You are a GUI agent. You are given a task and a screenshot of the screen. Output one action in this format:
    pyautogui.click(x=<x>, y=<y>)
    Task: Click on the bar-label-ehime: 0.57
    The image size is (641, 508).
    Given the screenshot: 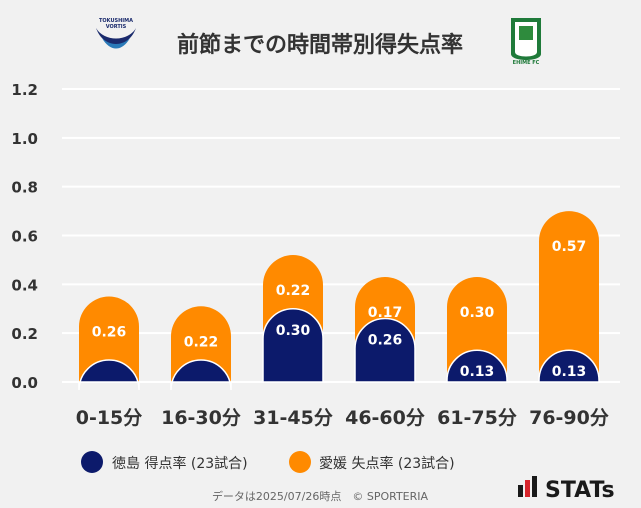 What is the action you would take?
    pyautogui.click(x=569, y=247)
    